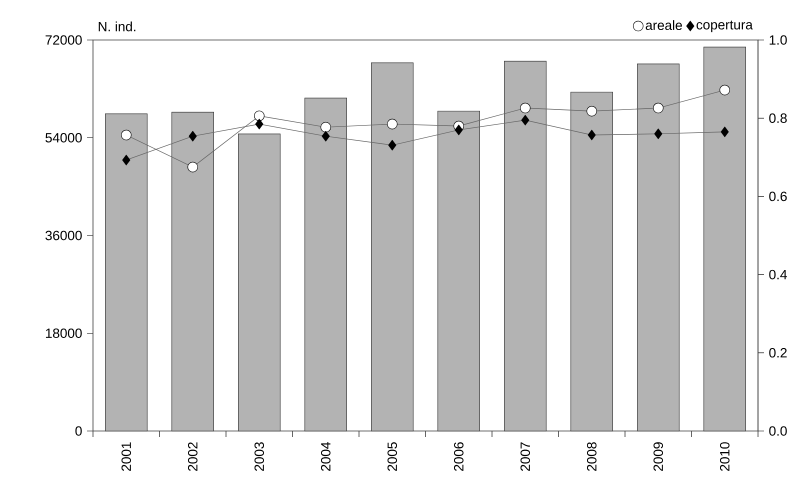 The image size is (809, 489). What do you see at coordinates (778, 197) in the screenshot?
I see `y2-tick-label: 0.6` at bounding box center [778, 197].